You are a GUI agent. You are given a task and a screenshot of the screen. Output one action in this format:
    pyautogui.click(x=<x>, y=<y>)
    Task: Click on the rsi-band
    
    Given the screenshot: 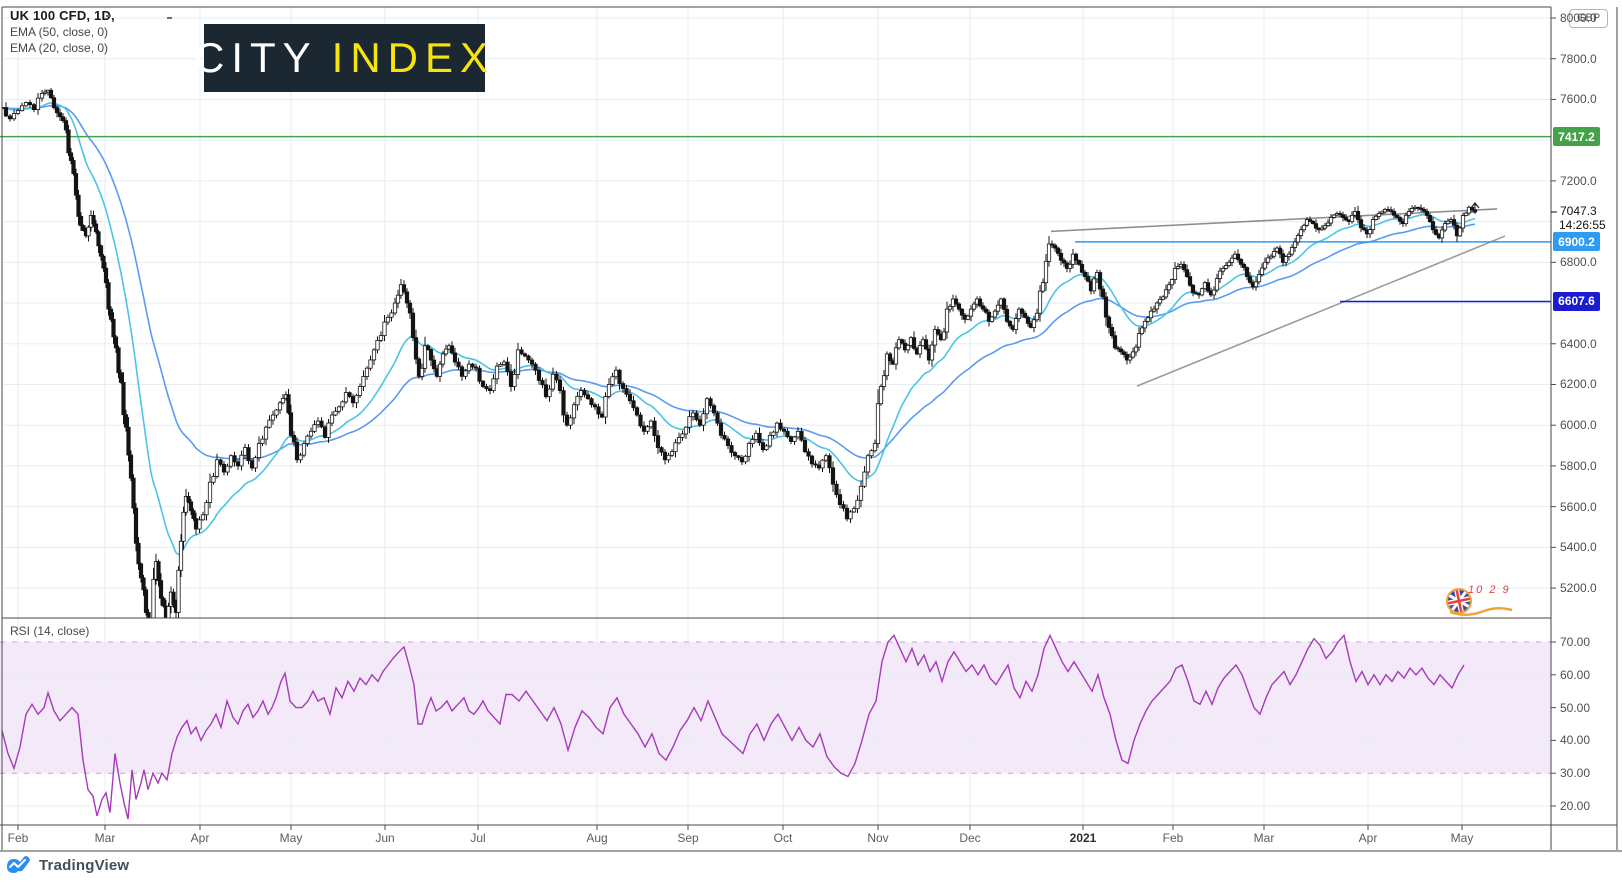 What is the action you would take?
    pyautogui.click(x=775, y=708)
    